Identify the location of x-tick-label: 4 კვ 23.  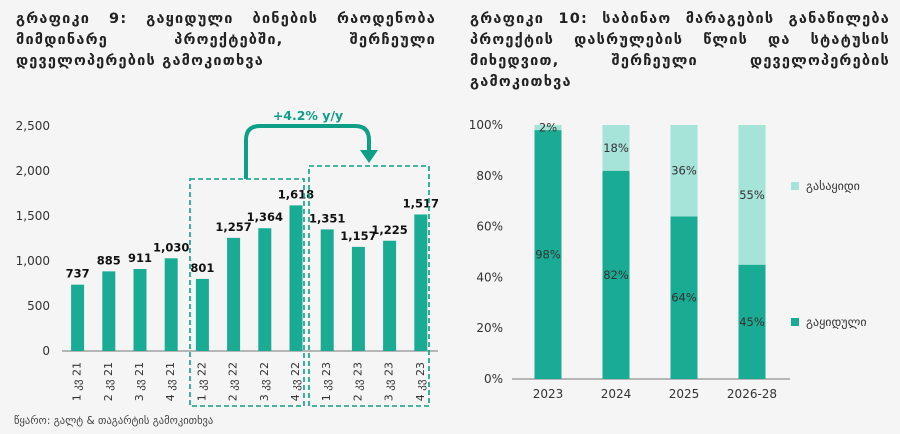
(420, 381).